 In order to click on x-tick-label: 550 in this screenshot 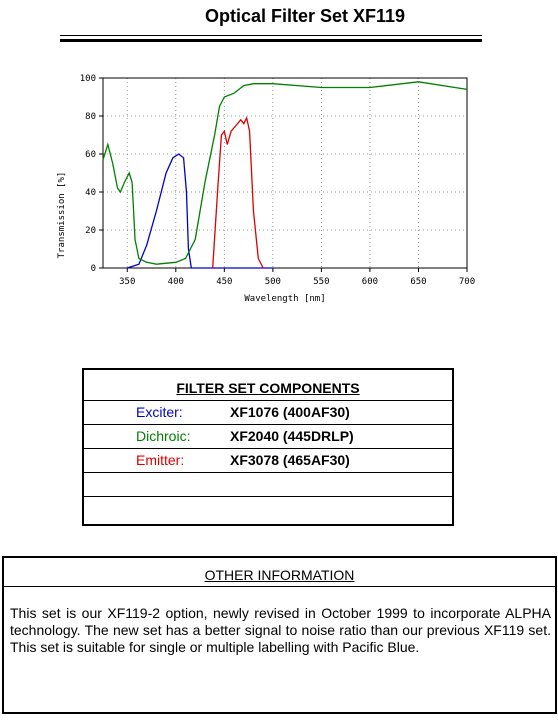, I will do `click(321, 282)`.